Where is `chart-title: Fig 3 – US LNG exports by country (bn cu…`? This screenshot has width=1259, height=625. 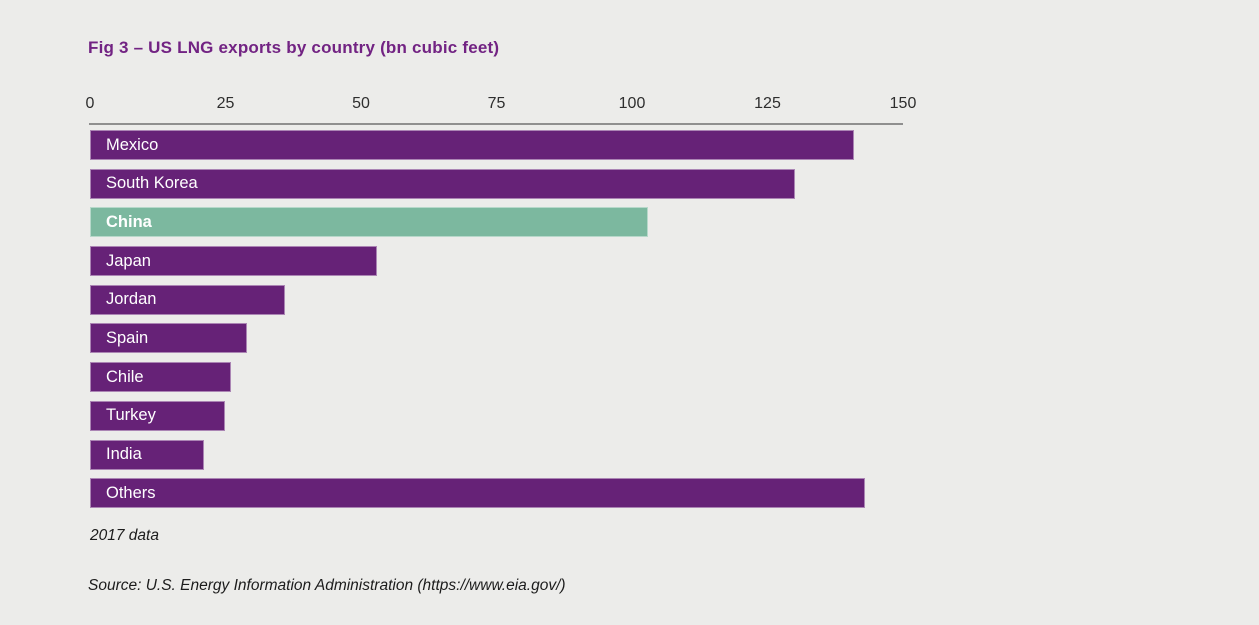
chart-title: Fig 3 – US LNG exports by country (bn cu… is located at coordinates (294, 47).